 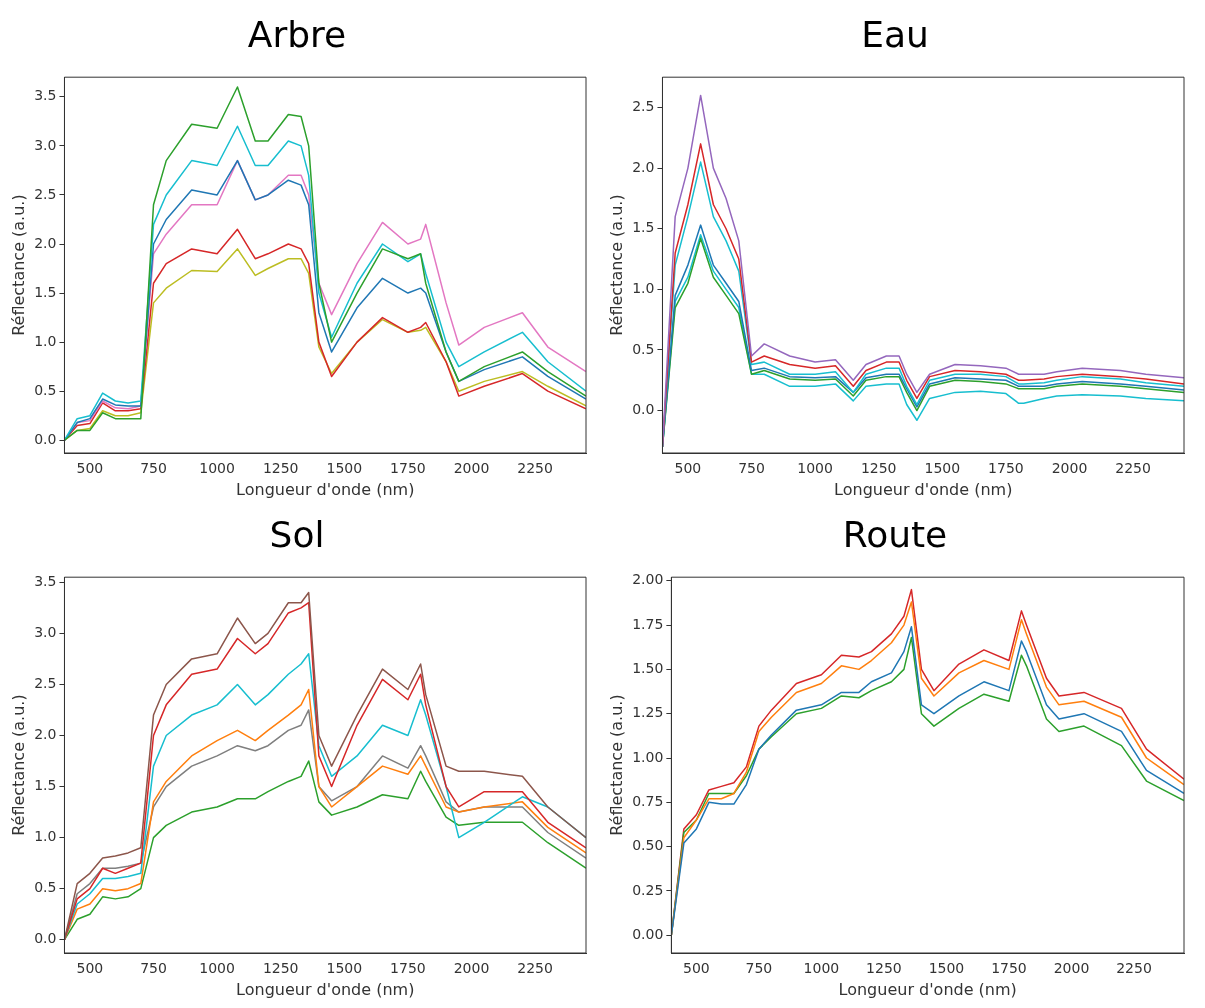 I want to click on y-tick-label: 1.50, so click(x=648, y=668).